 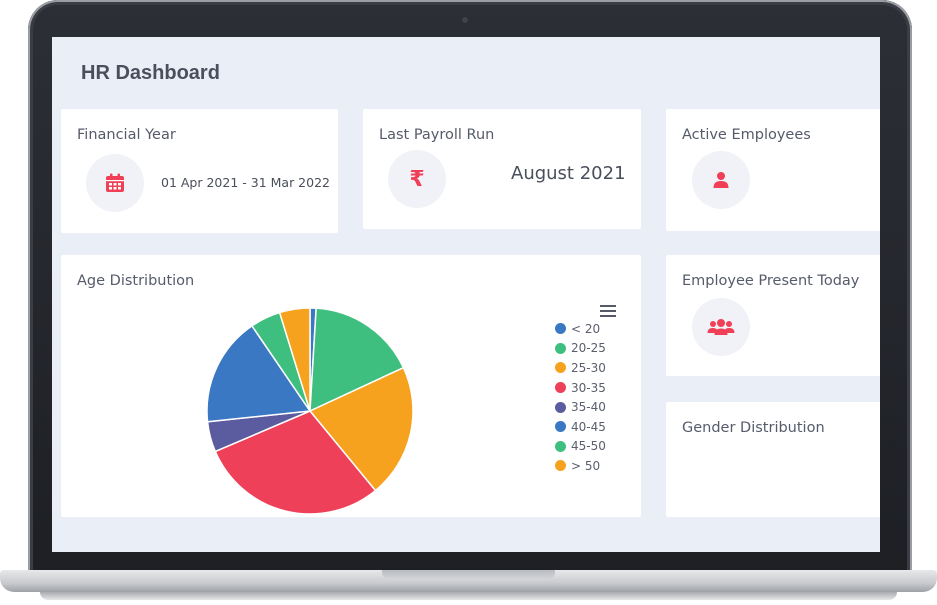 What do you see at coordinates (568, 173) in the screenshot?
I see `last-payroll-value: August 2021` at bounding box center [568, 173].